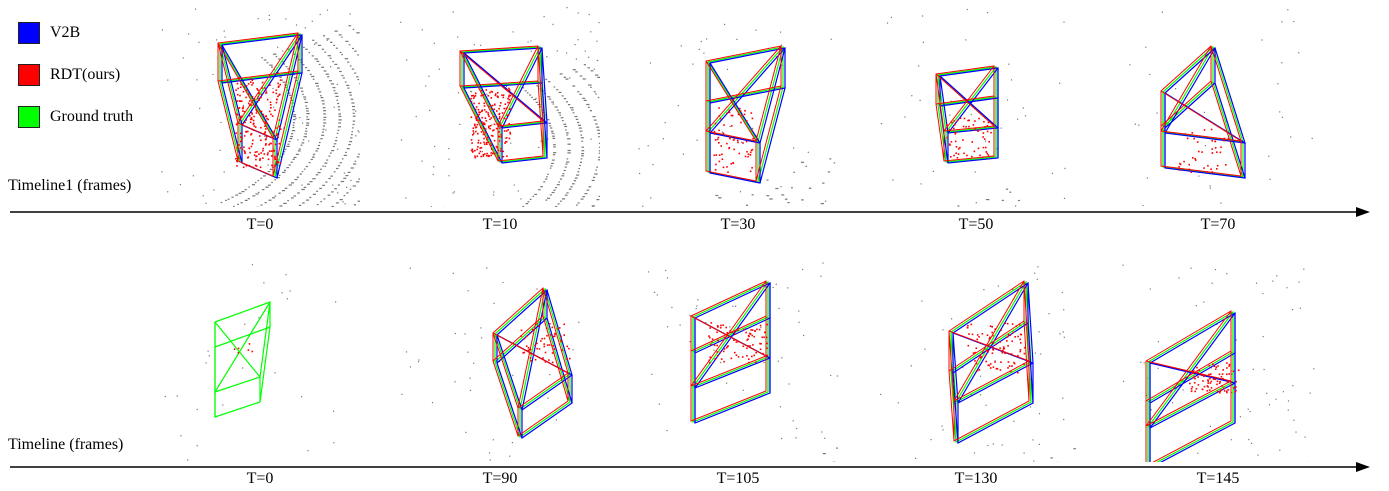 The image size is (1389, 491). I want to click on legend-label-rdt: RDT(ours), so click(85, 74).